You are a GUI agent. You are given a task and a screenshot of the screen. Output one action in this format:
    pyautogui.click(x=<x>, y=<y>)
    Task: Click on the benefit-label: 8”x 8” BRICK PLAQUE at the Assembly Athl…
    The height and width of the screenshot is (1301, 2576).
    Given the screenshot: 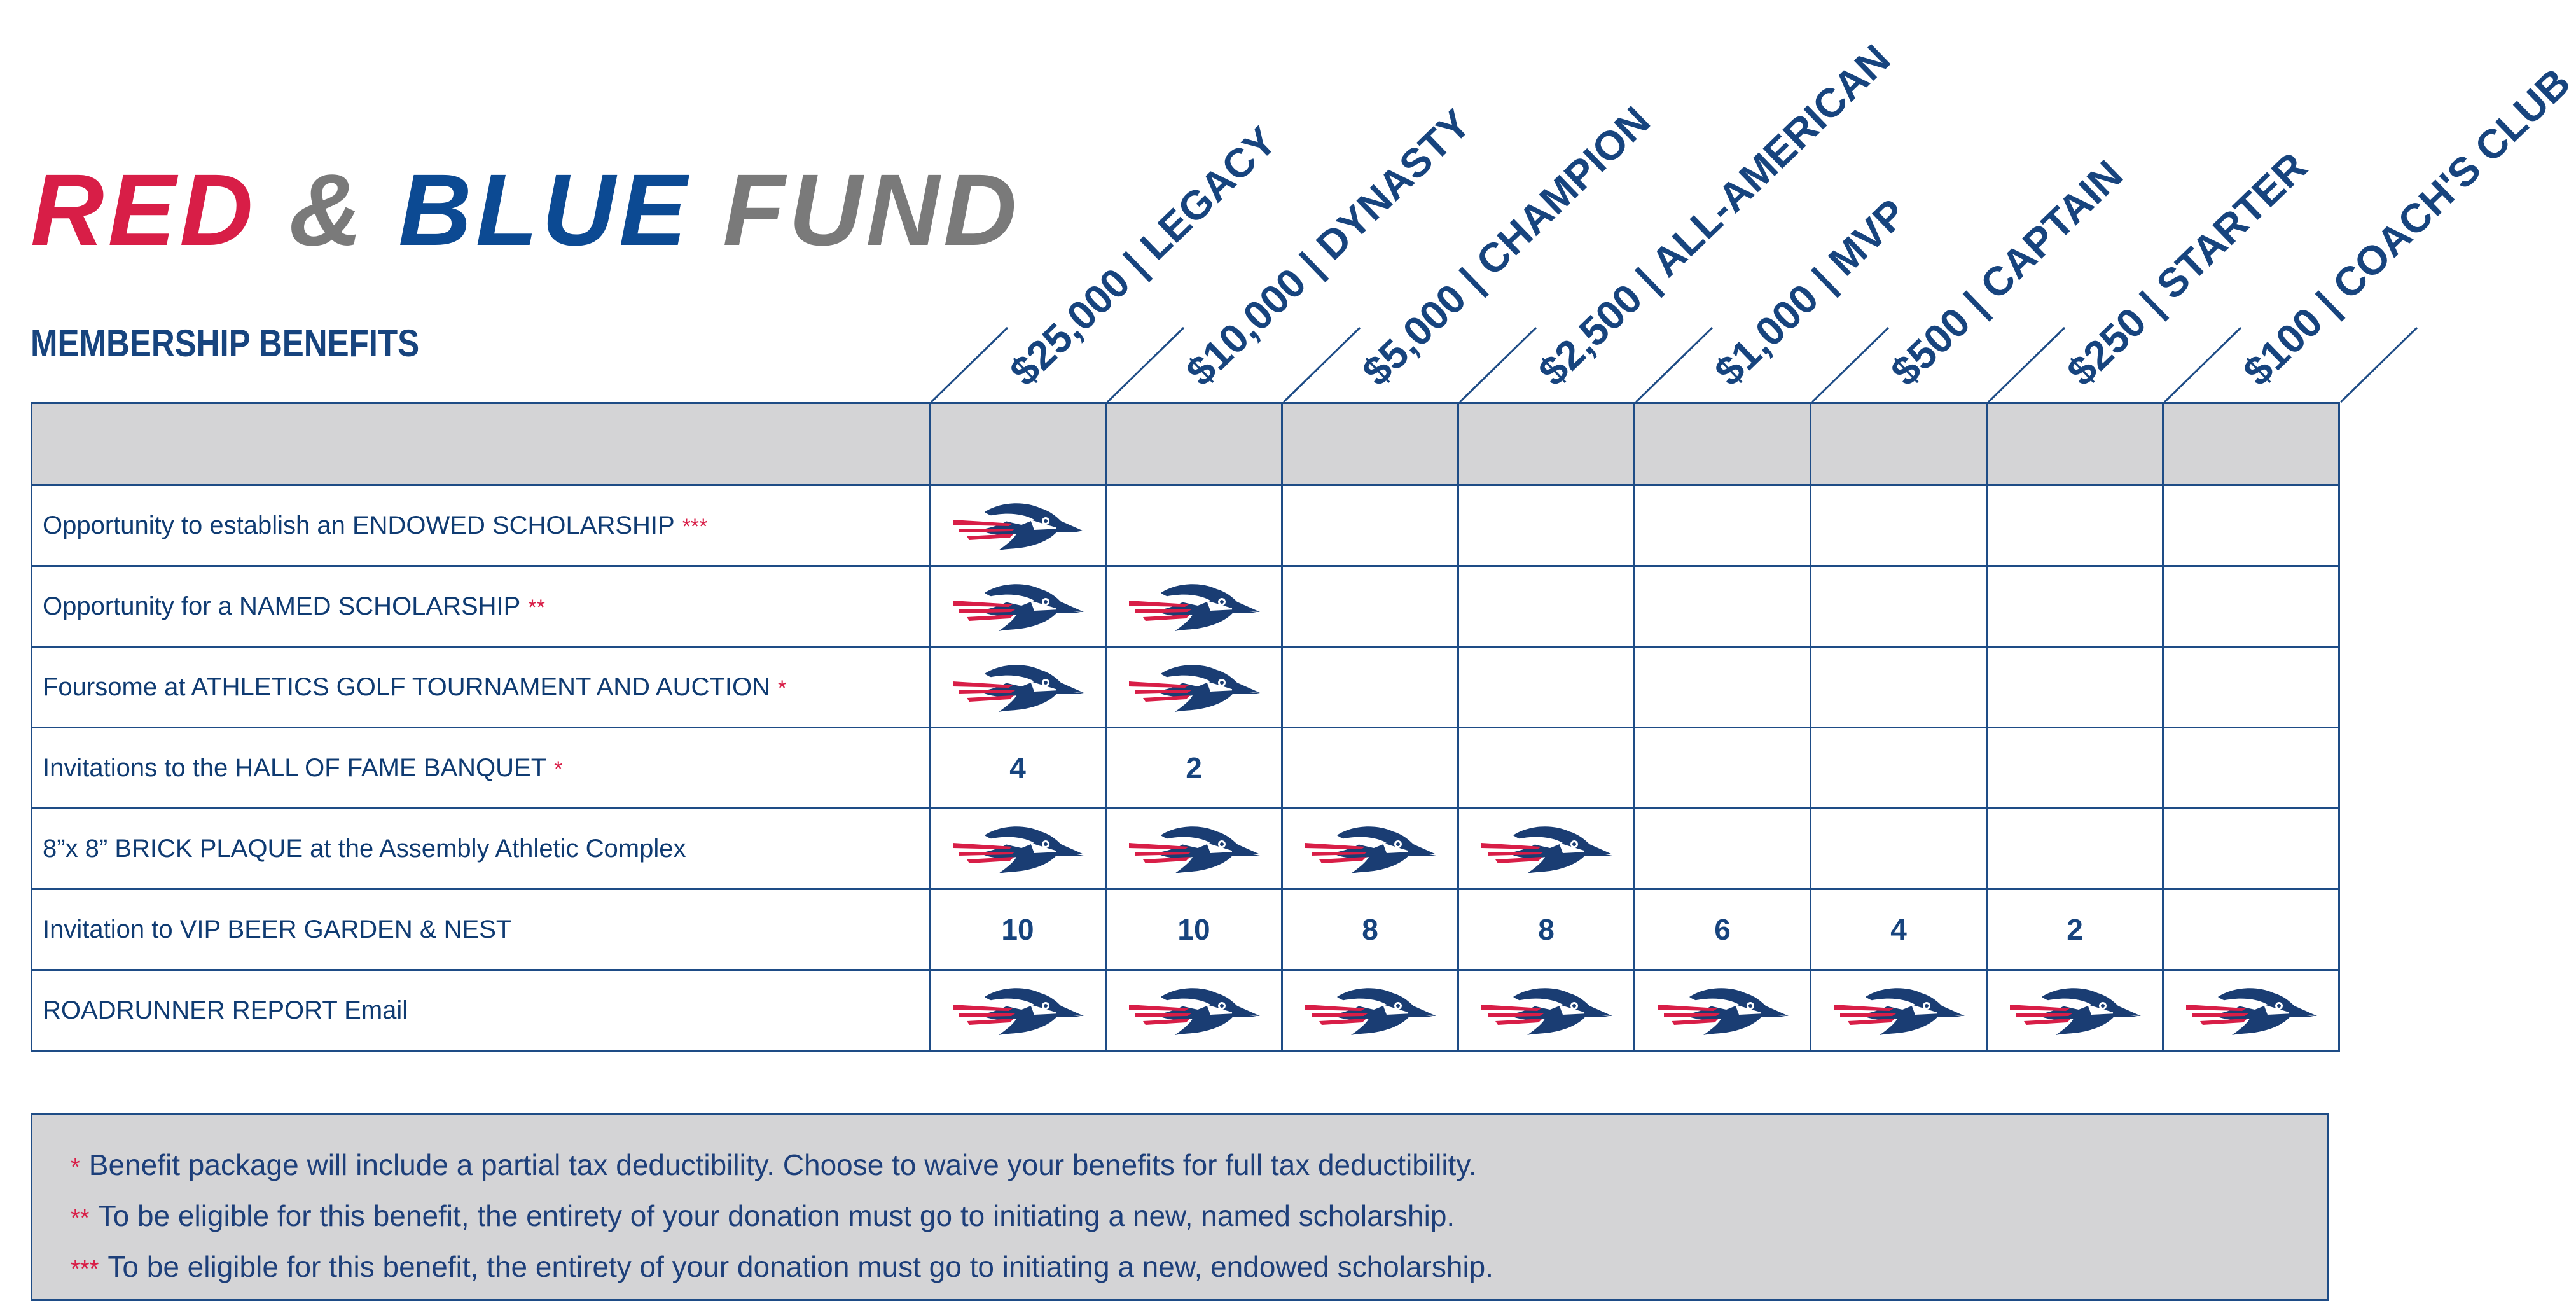 What is the action you would take?
    pyautogui.click(x=364, y=848)
    